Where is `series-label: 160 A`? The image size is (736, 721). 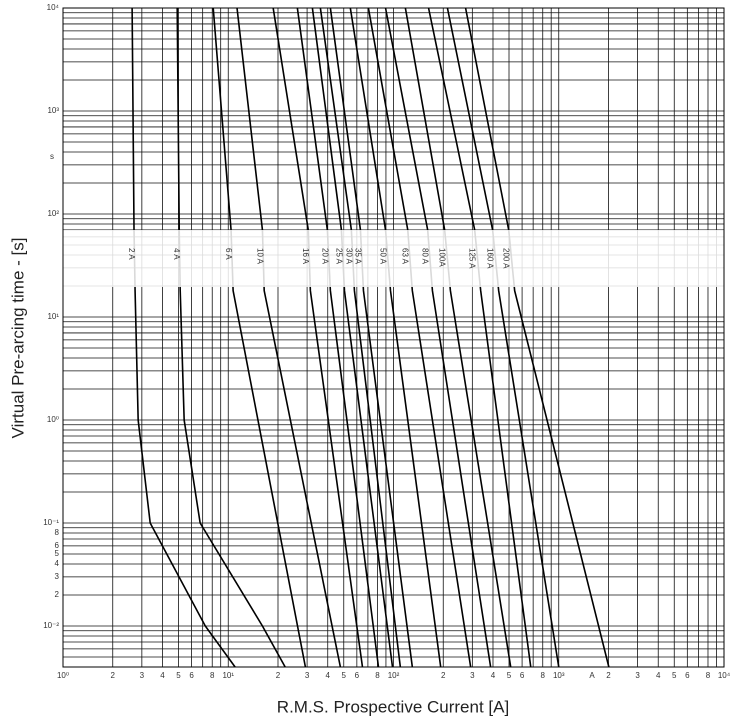
series-label: 160 A is located at coordinates (490, 258).